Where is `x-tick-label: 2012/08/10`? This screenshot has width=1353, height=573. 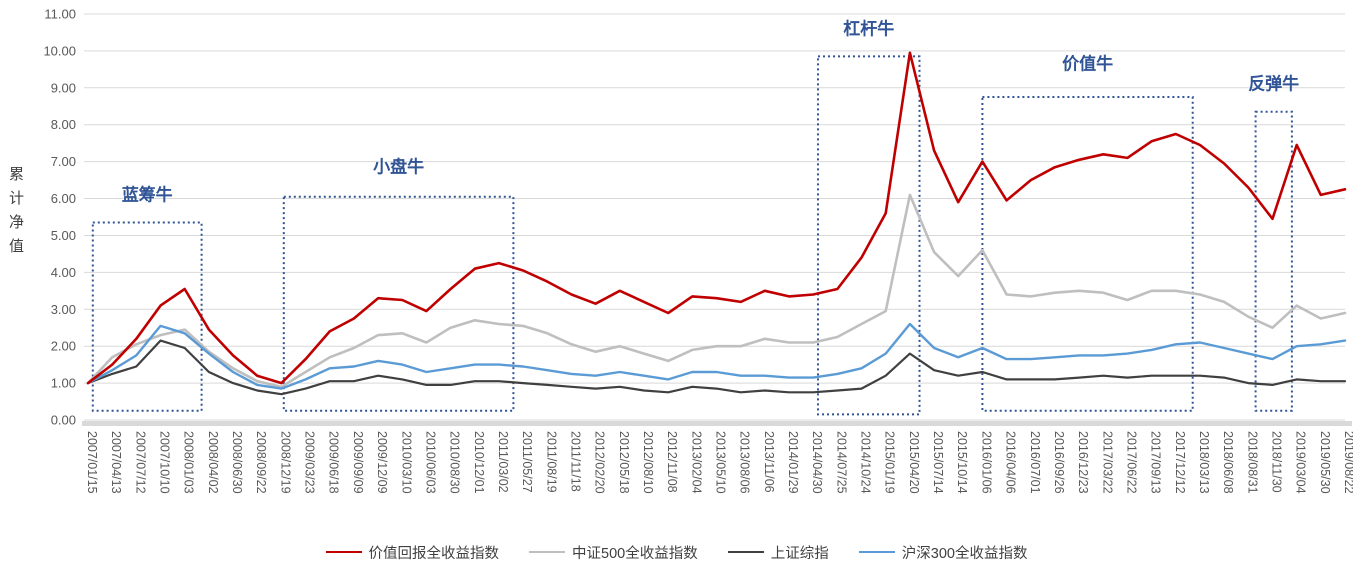
x-tick-label: 2012/08/10 is located at coordinates (648, 462).